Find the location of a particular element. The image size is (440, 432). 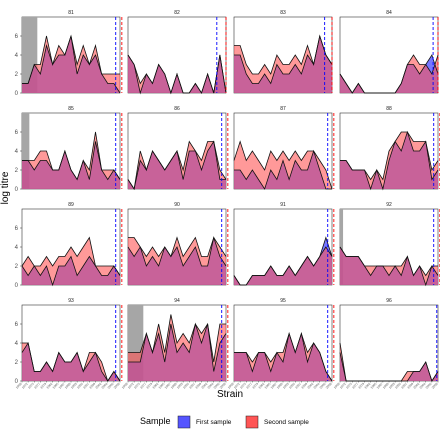

panel-strip-label: 90 is located at coordinates (177, 205).